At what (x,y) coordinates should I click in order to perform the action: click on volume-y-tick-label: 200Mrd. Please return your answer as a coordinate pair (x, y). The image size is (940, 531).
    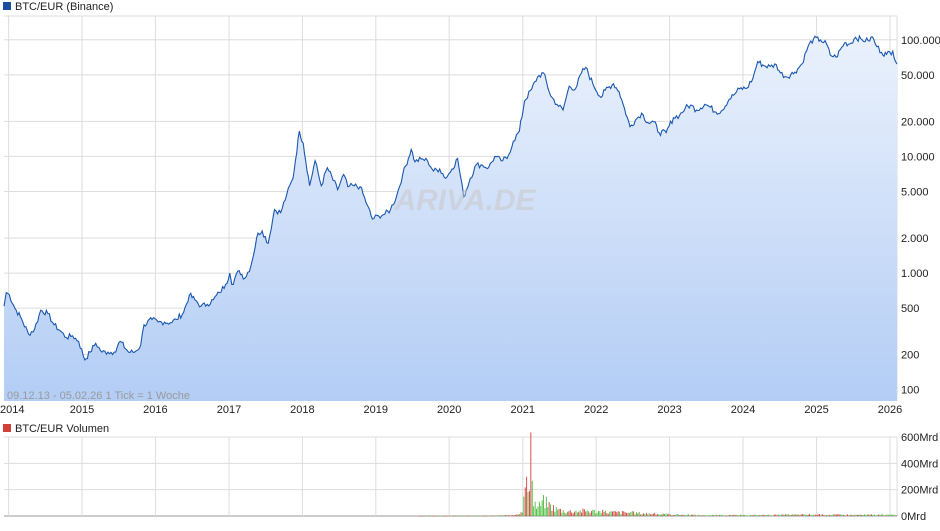
    Looking at the image, I should click on (919, 491).